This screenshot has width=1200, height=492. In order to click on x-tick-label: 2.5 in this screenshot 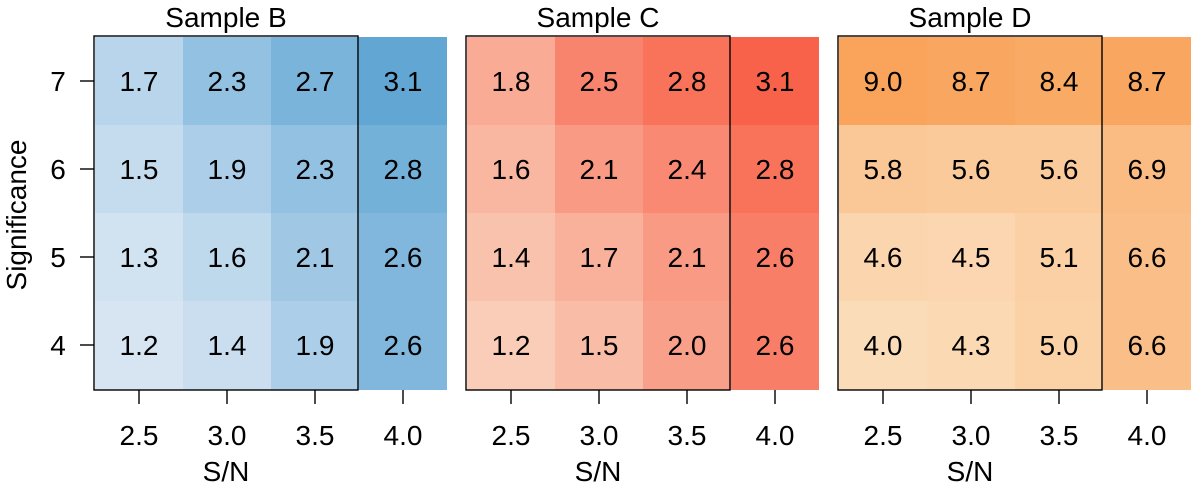, I will do `click(139, 435)`.